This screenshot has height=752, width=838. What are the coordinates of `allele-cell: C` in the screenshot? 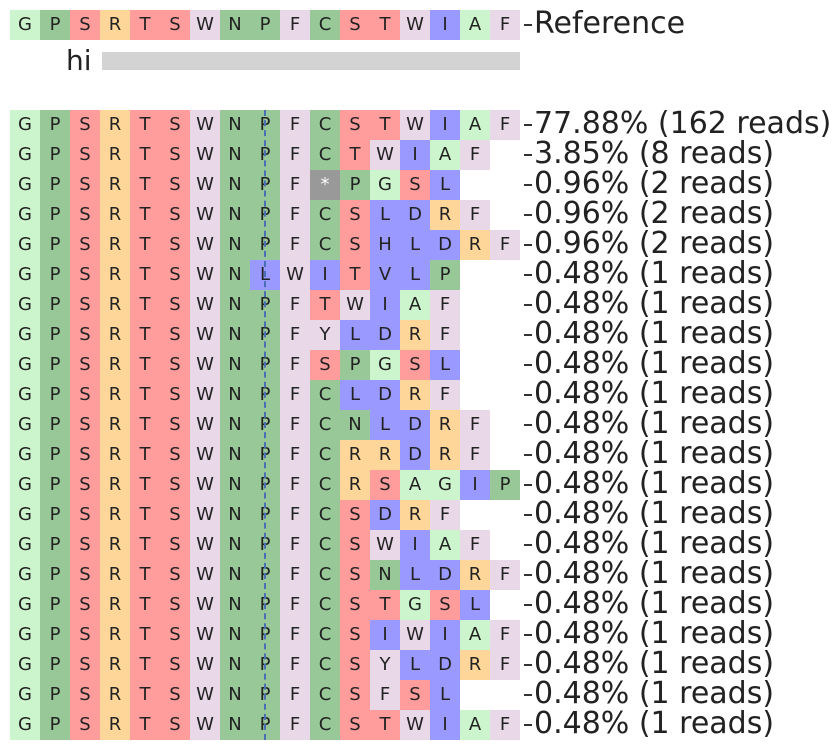 It's located at (325, 635).